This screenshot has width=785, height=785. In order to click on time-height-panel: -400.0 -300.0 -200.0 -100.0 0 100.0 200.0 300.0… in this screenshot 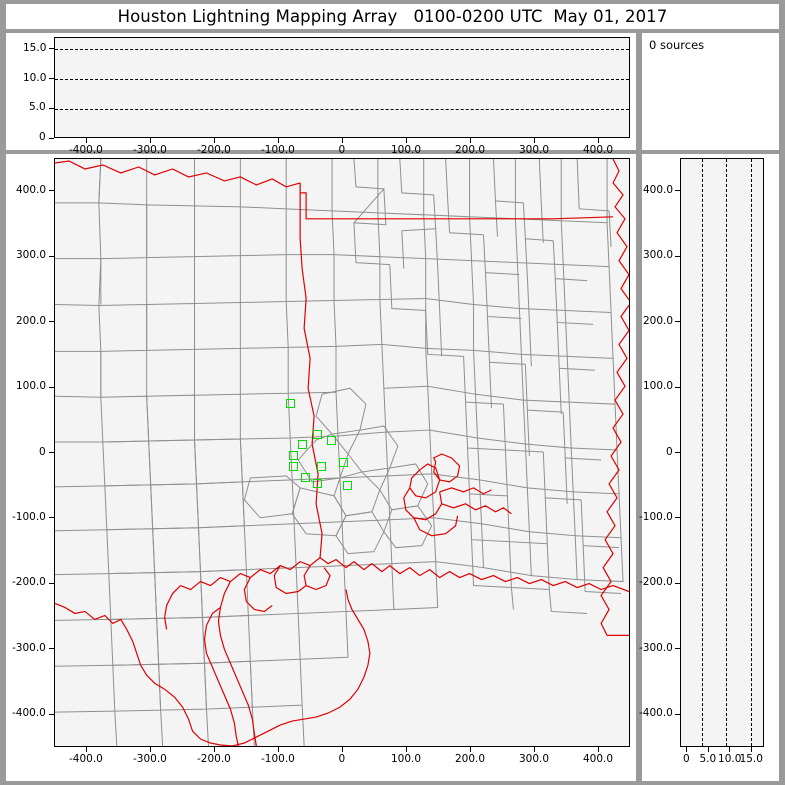, I will do `click(321, 94)`.